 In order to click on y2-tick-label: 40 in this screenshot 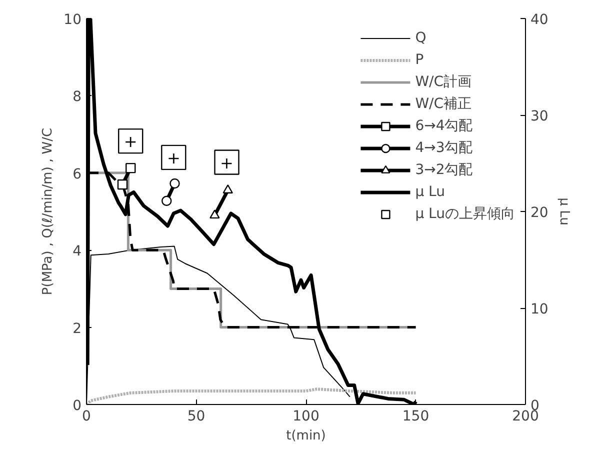, I will do `click(539, 20)`.